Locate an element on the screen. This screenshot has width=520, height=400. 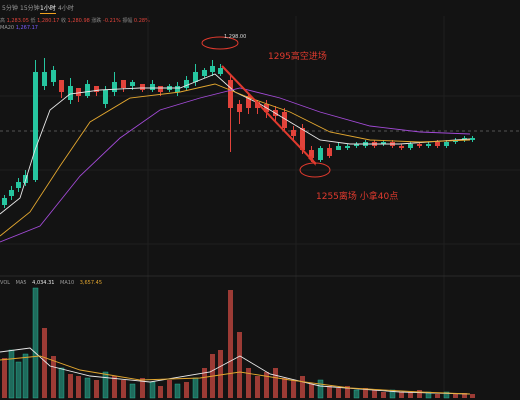
vol-label: VOL is located at coordinates (5, 283).